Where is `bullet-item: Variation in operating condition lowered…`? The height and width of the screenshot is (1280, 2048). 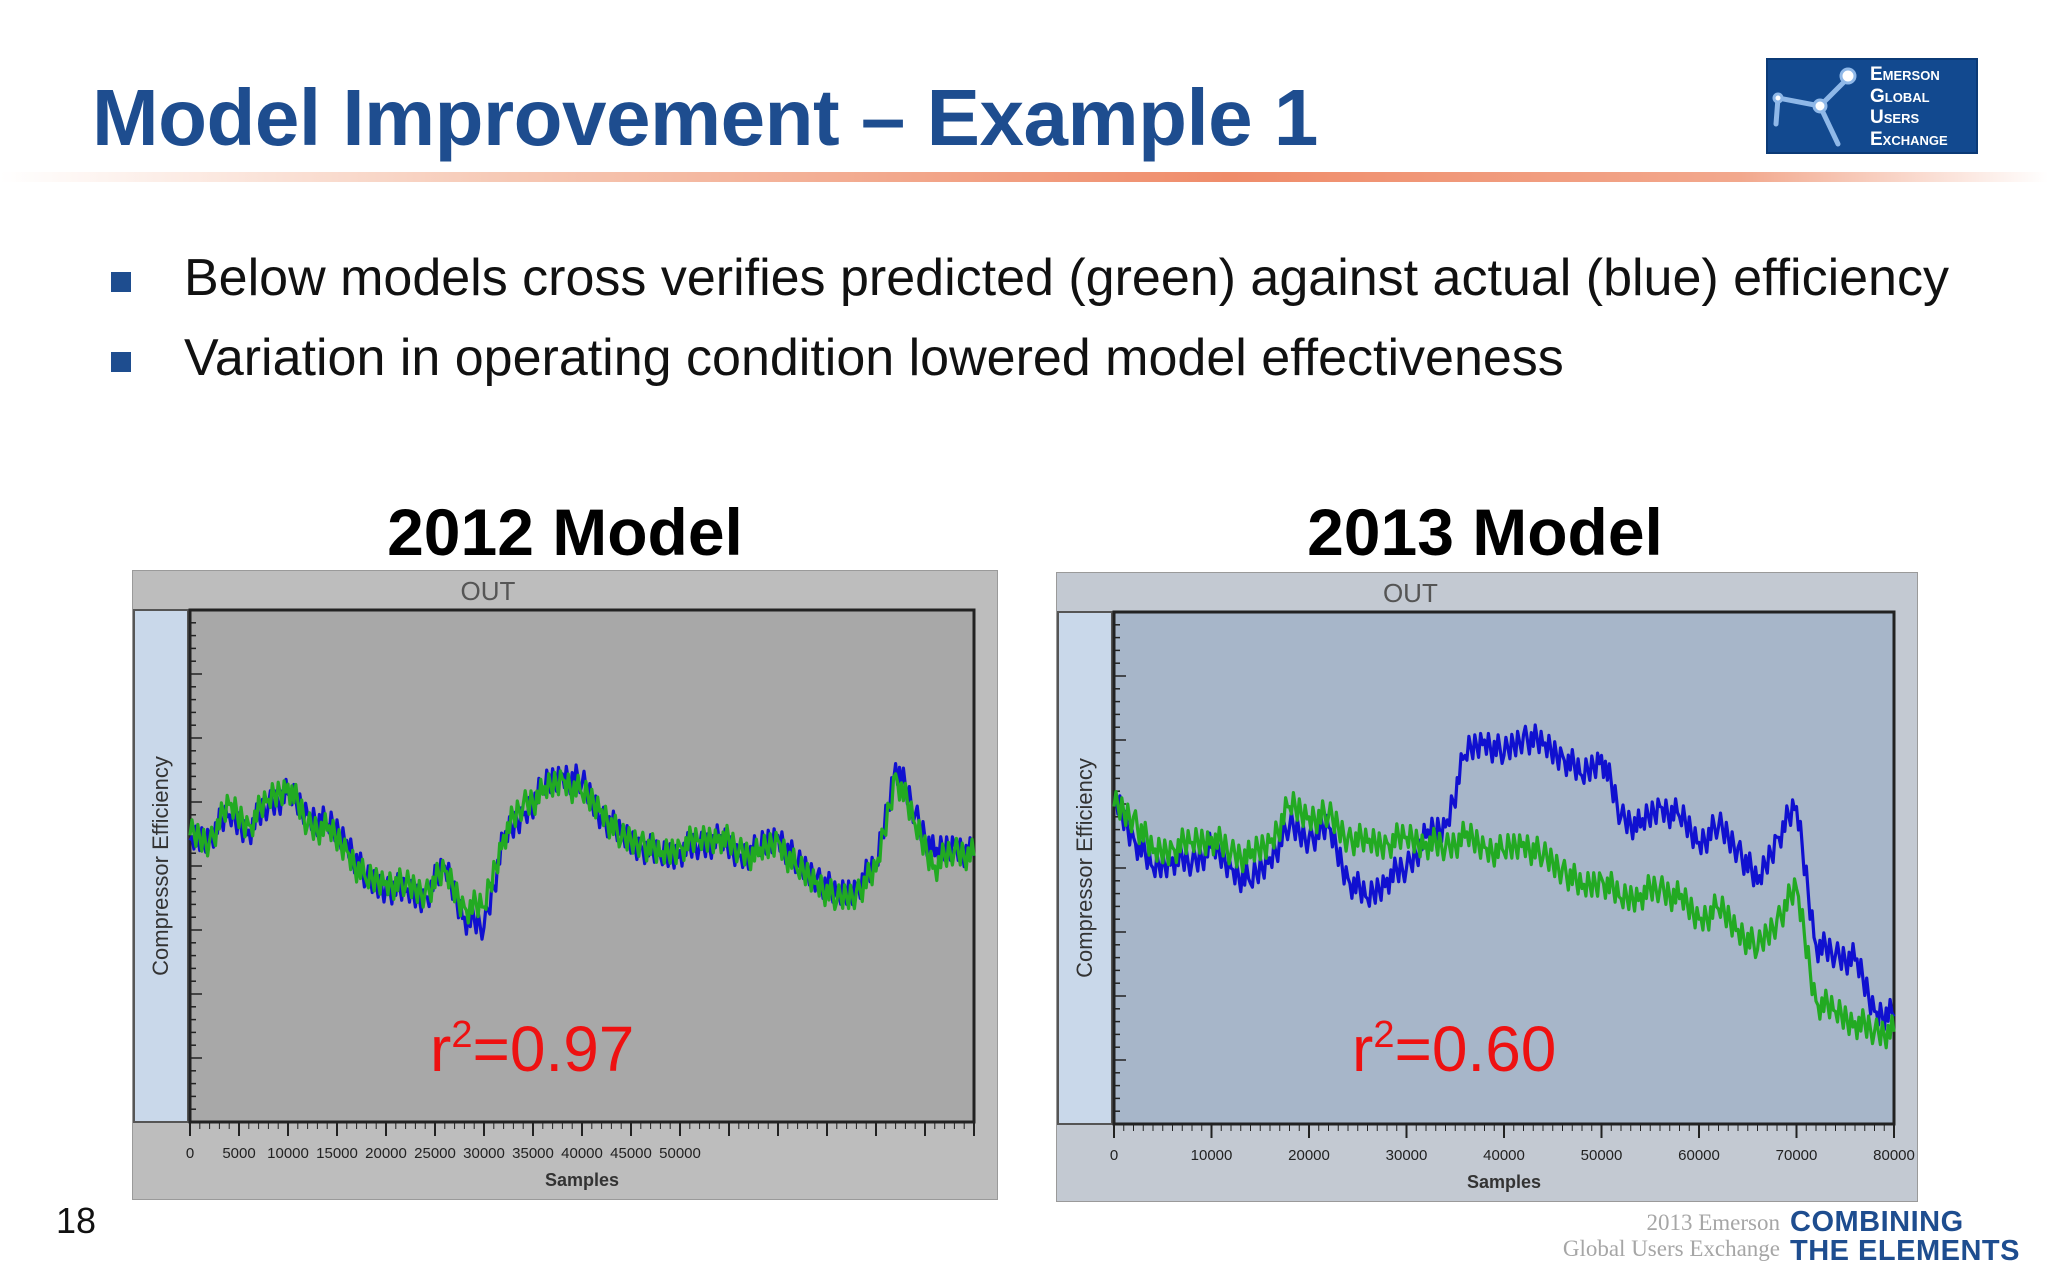
bullet-item: Variation in operating condition lowered… is located at coordinates (1038, 358).